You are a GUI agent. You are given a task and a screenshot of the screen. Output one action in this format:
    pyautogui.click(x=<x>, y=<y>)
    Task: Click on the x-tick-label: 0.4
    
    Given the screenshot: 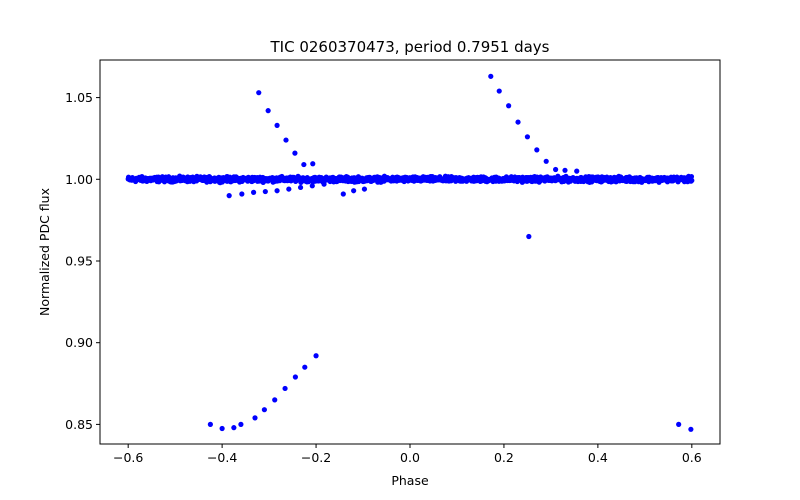 What is the action you would take?
    pyautogui.click(x=598, y=457)
    